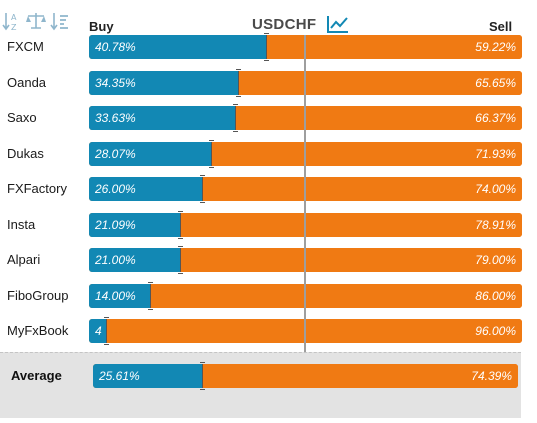 This screenshot has height=423, width=537. What do you see at coordinates (495, 118) in the screenshot?
I see `sell-percent-label: 66.37%` at bounding box center [495, 118].